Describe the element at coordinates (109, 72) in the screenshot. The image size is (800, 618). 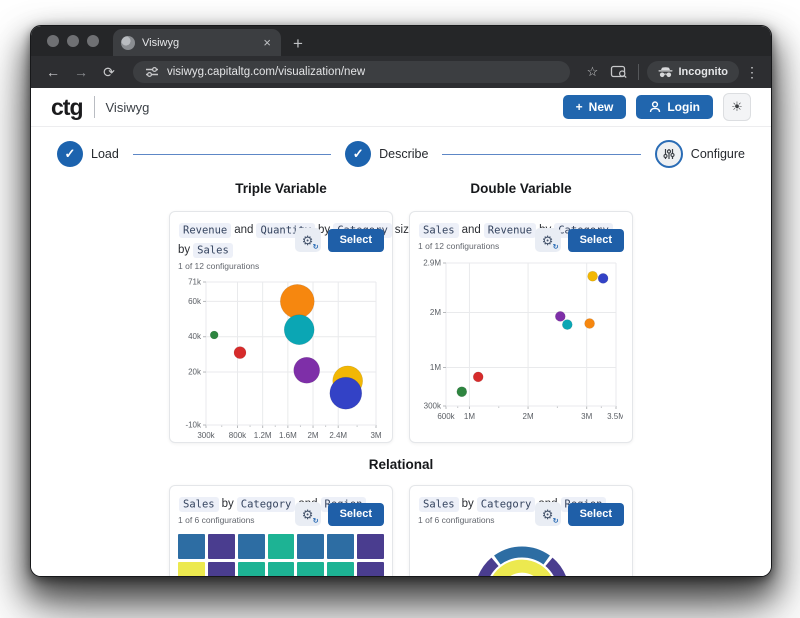
I see `reload-icon: ⟳` at that location.